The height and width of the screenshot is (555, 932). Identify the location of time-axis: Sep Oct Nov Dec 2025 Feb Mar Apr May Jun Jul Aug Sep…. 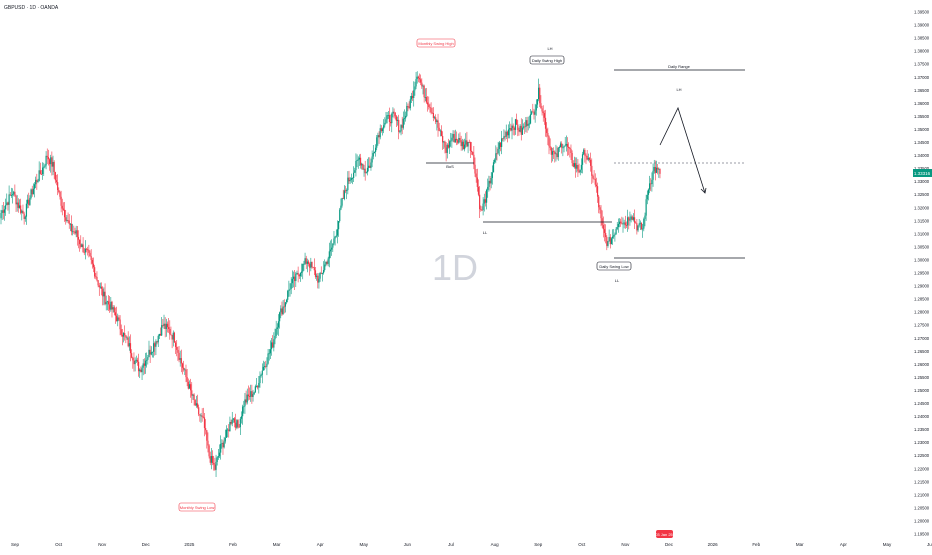
(471, 544).